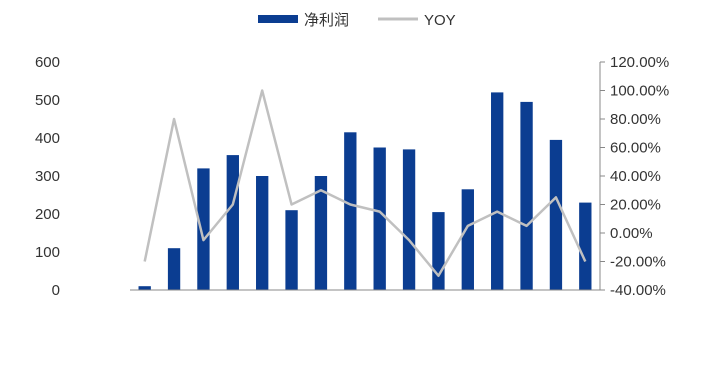 This screenshot has width=707, height=382. I want to click on y-right-tick-label: 100.00%, so click(639, 91).